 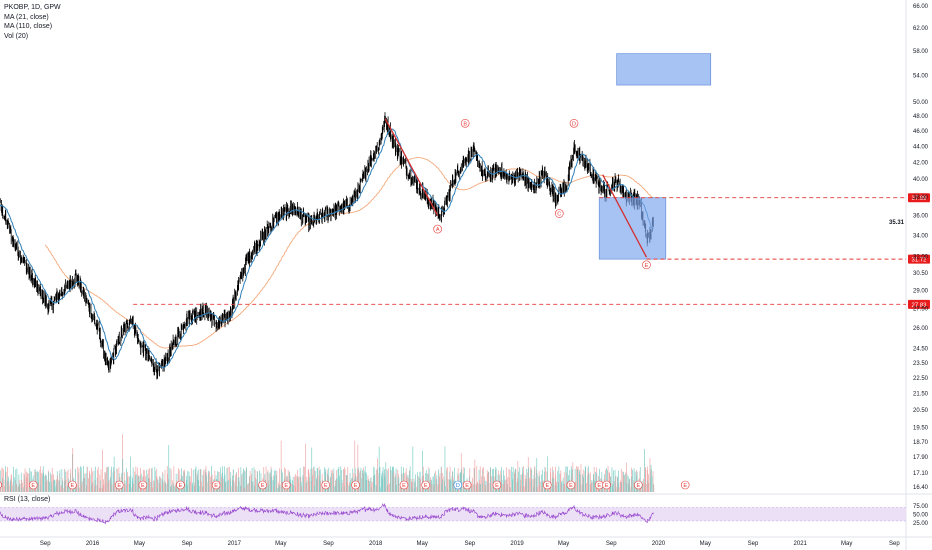 I want to click on price-tick-label: 50.00, so click(x=921, y=103).